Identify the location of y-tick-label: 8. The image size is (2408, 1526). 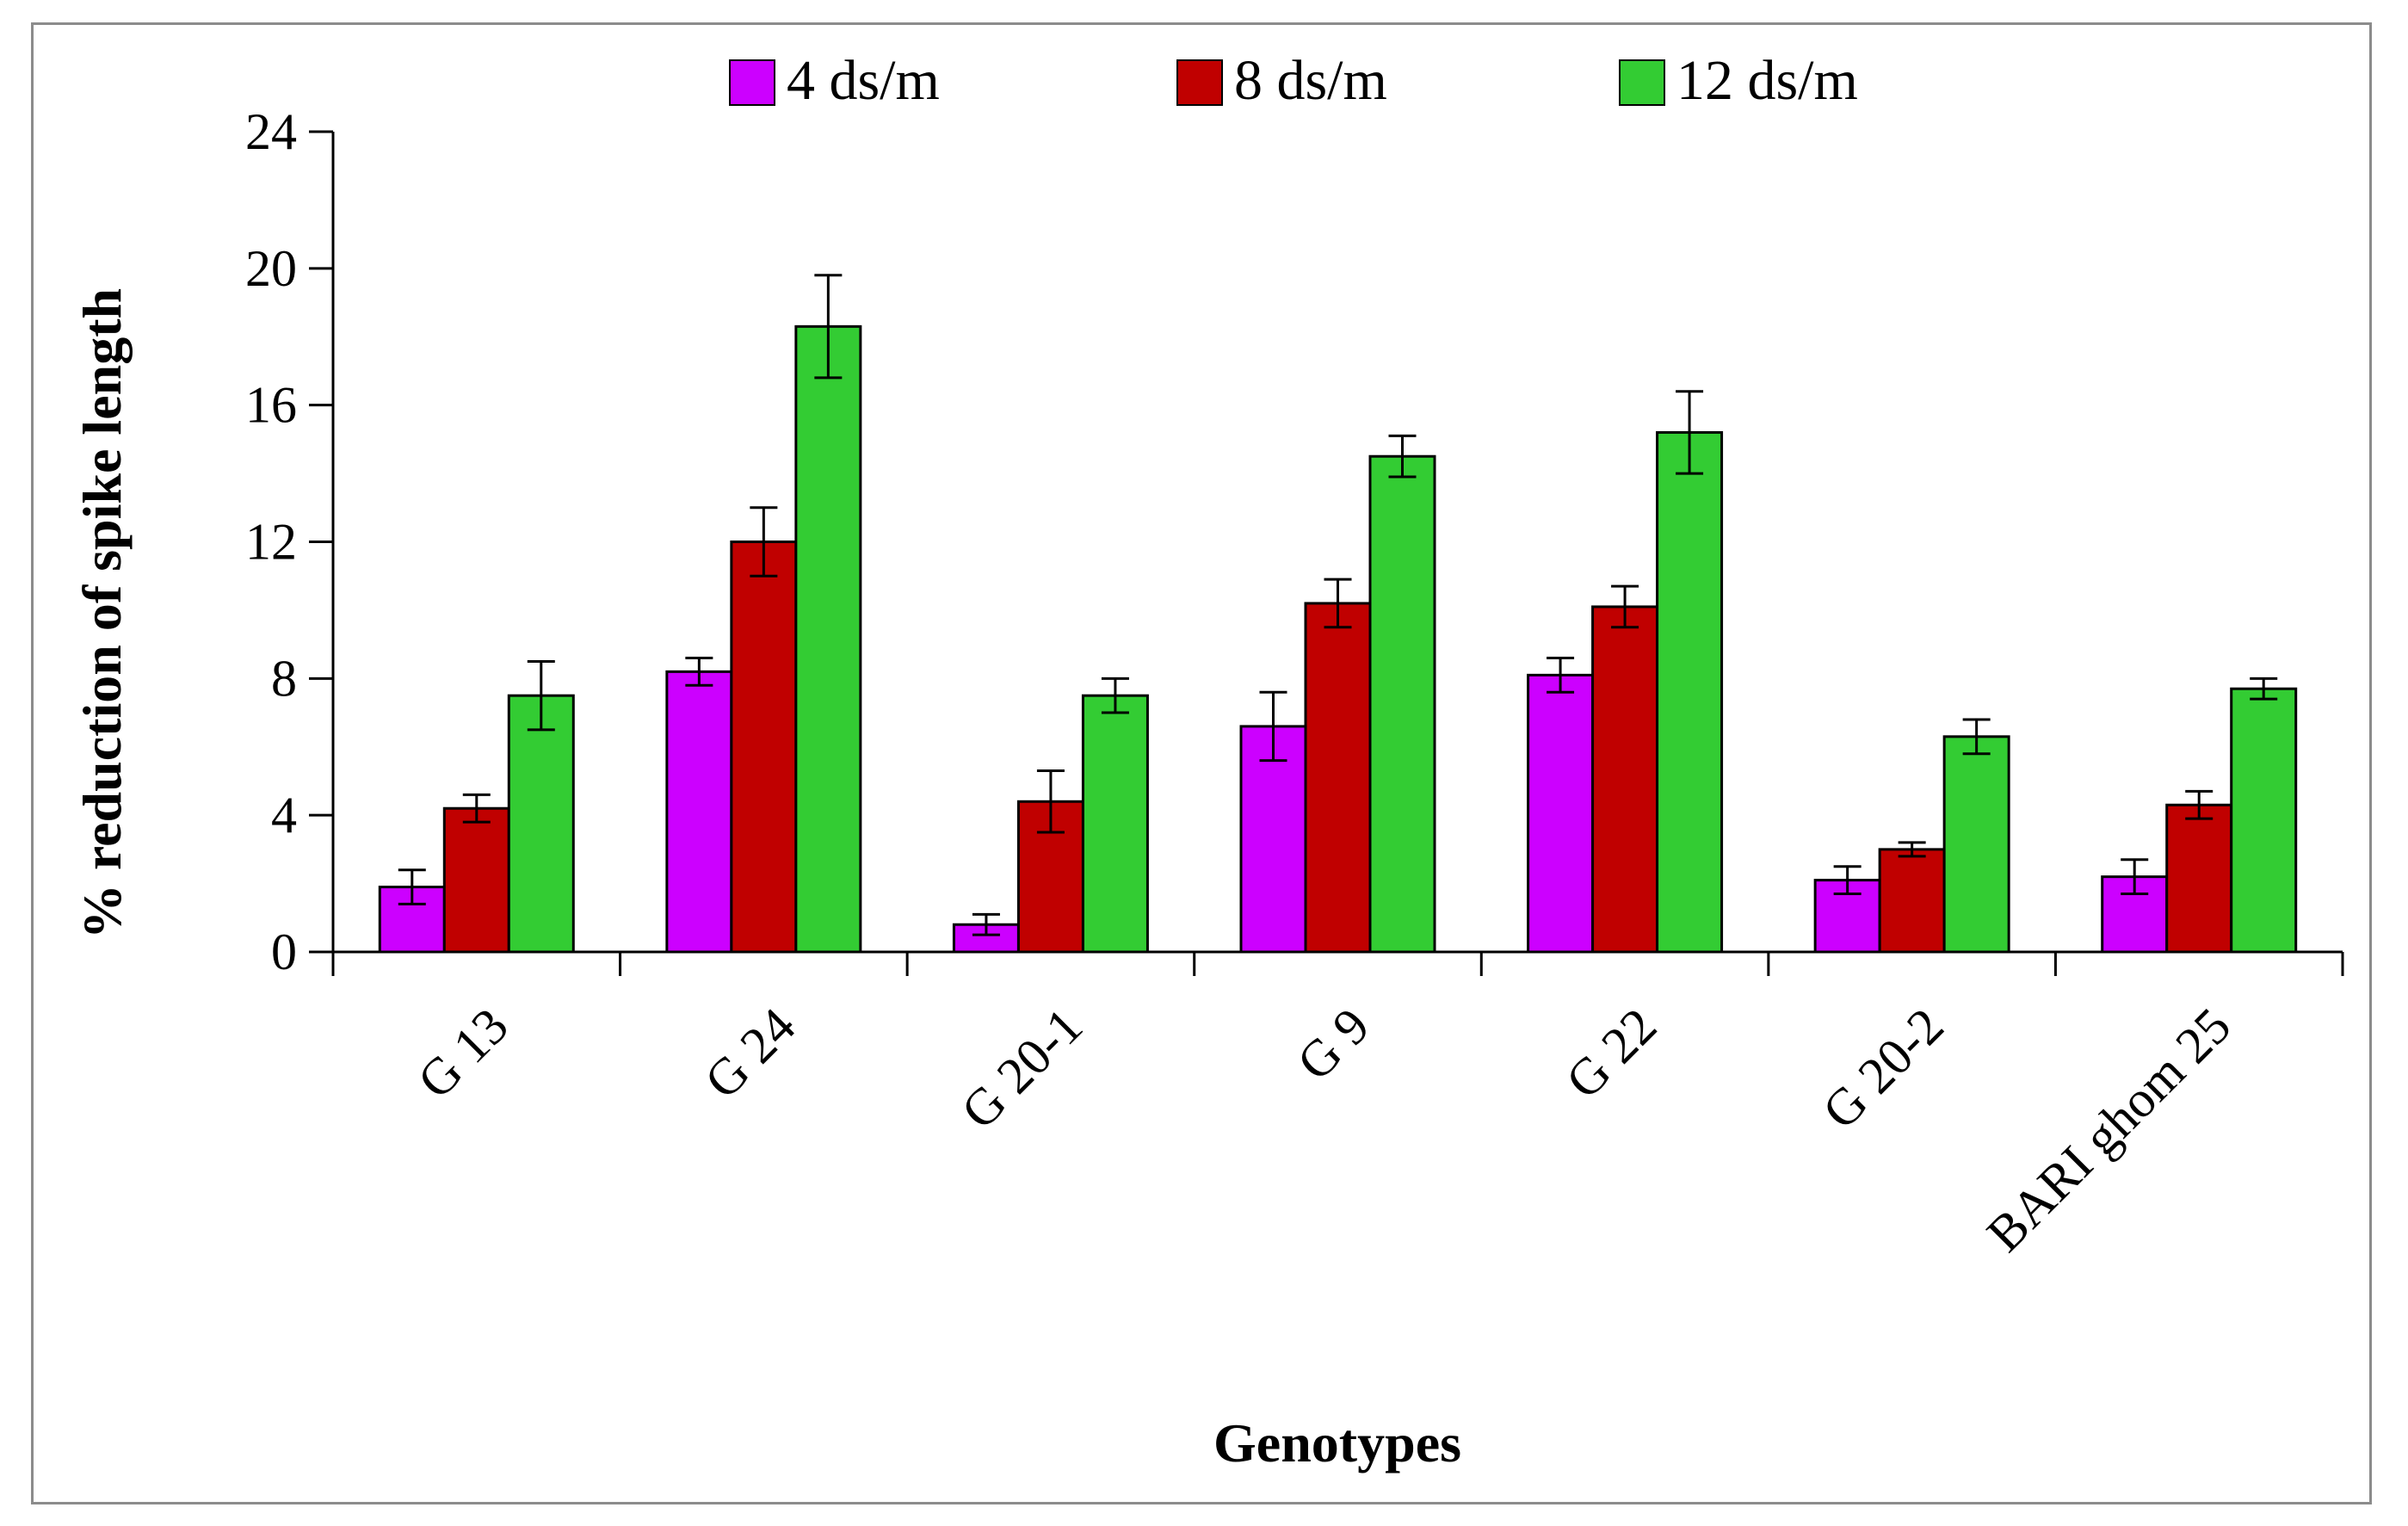
(284, 679).